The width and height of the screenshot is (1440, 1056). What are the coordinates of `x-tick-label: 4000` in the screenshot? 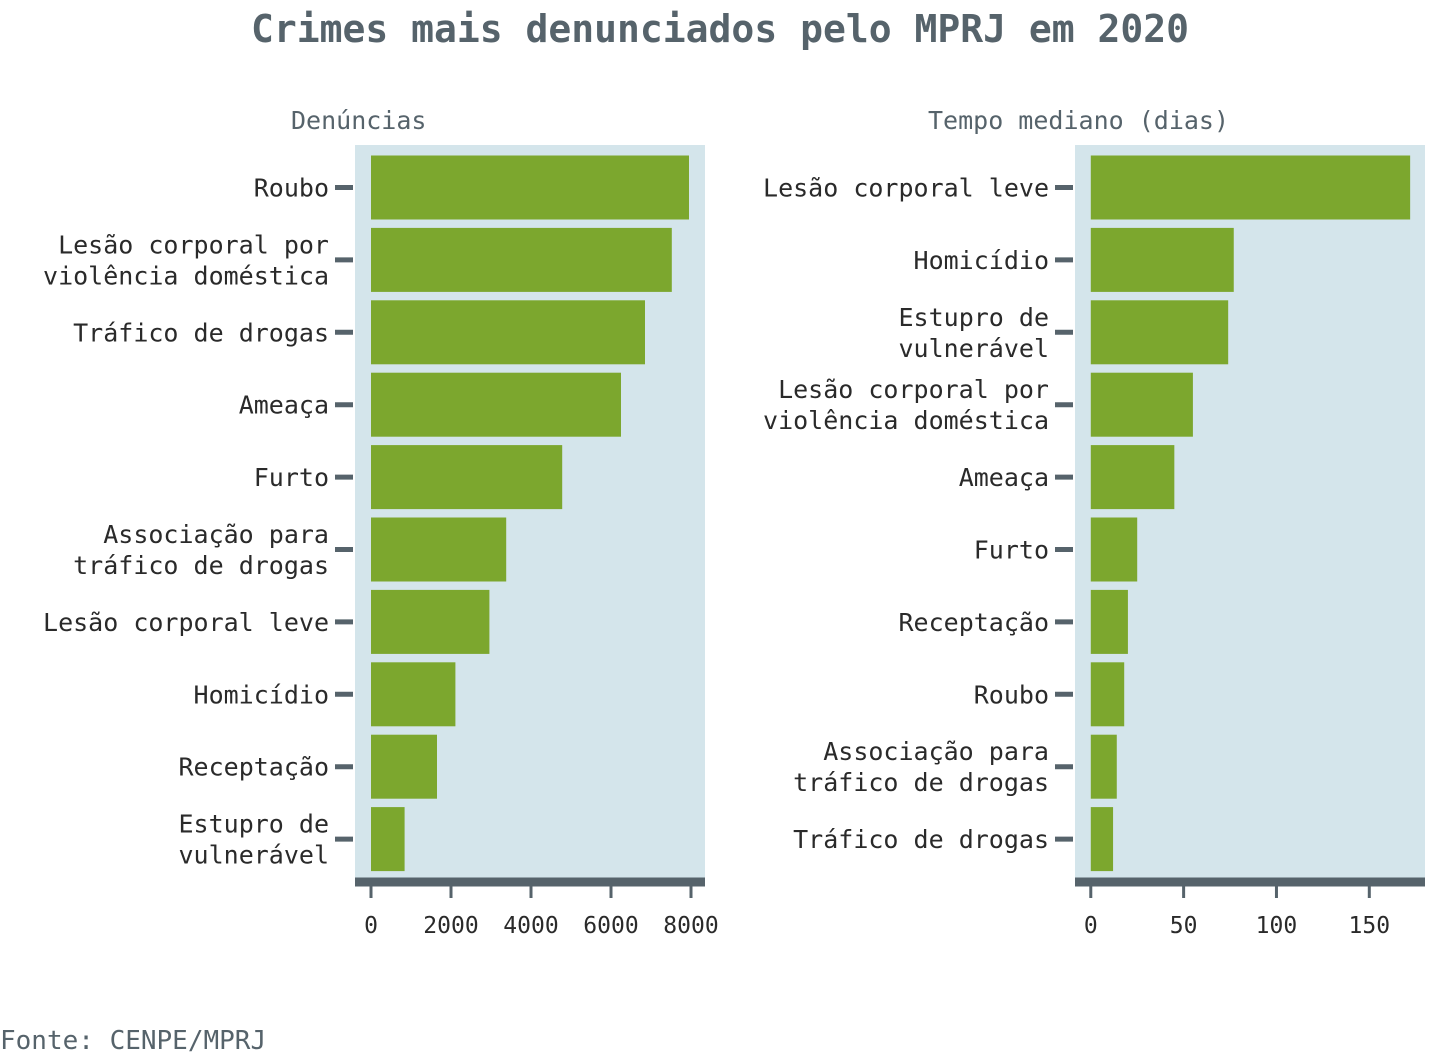 It's located at (530, 926).